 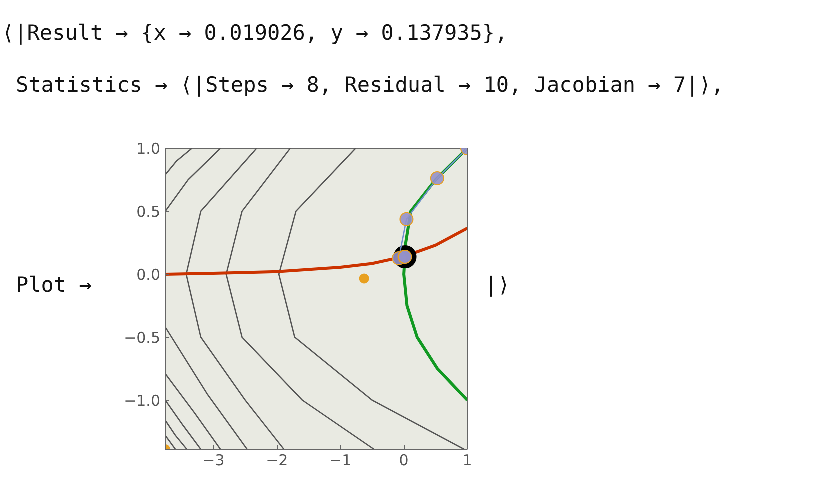 What do you see at coordinates (148, 275) in the screenshot?
I see `y-tick-label: 0.0` at bounding box center [148, 275].